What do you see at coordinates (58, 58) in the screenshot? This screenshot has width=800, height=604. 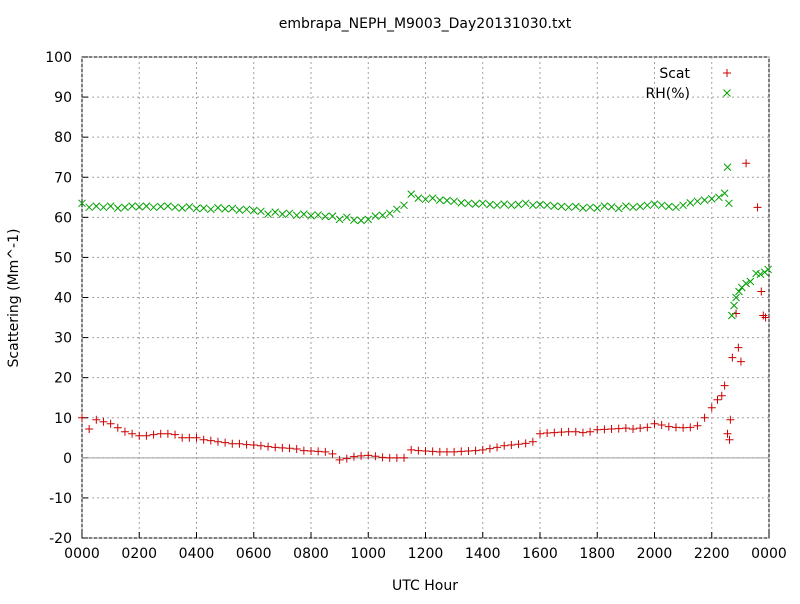 I see `y-tick-label: 100` at bounding box center [58, 58].